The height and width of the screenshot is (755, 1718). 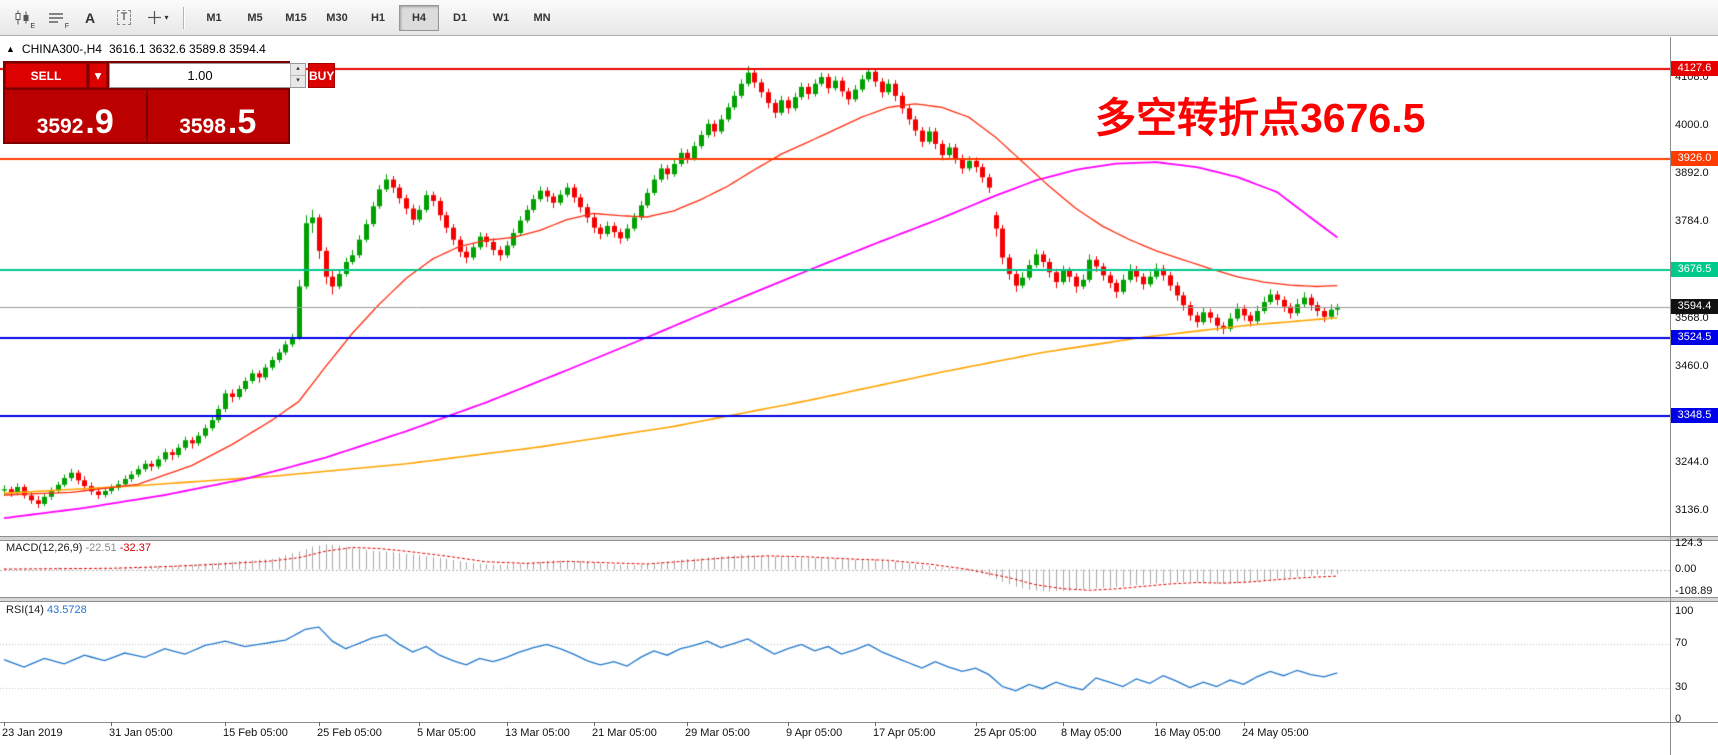 What do you see at coordinates (859, 599) in the screenshot?
I see `pane-divider-rsi` at bounding box center [859, 599].